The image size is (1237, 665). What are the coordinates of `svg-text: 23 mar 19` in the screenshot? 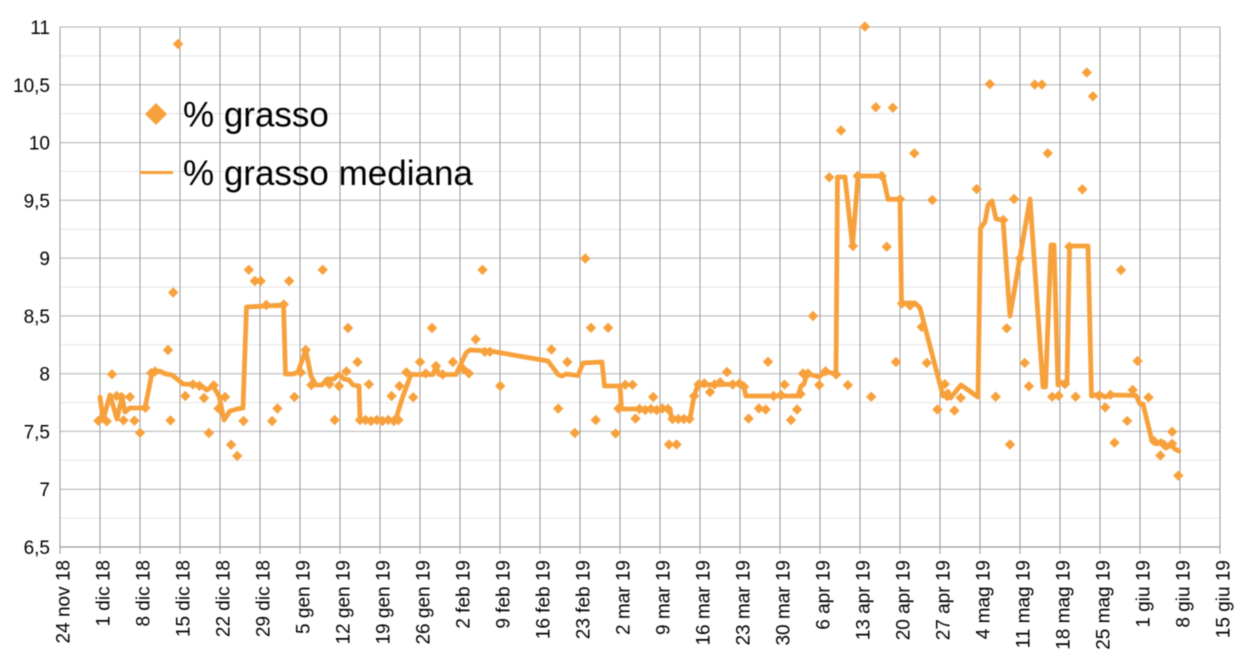 It's located at (744, 603).